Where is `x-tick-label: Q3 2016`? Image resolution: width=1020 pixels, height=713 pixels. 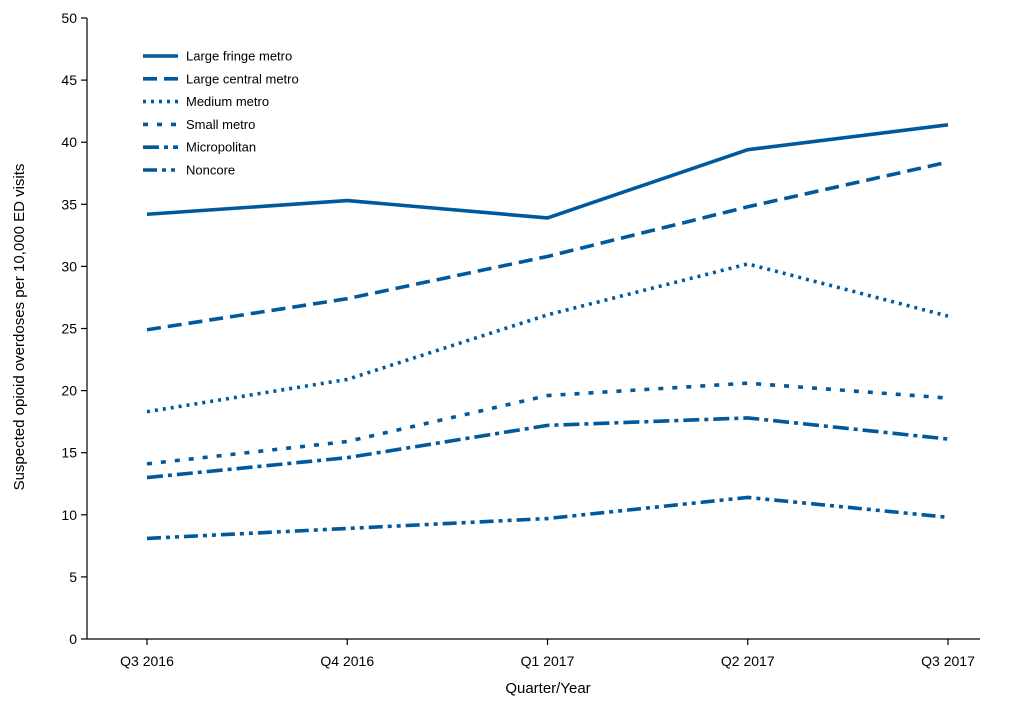 x-tick-label: Q3 2016 is located at coordinates (147, 661).